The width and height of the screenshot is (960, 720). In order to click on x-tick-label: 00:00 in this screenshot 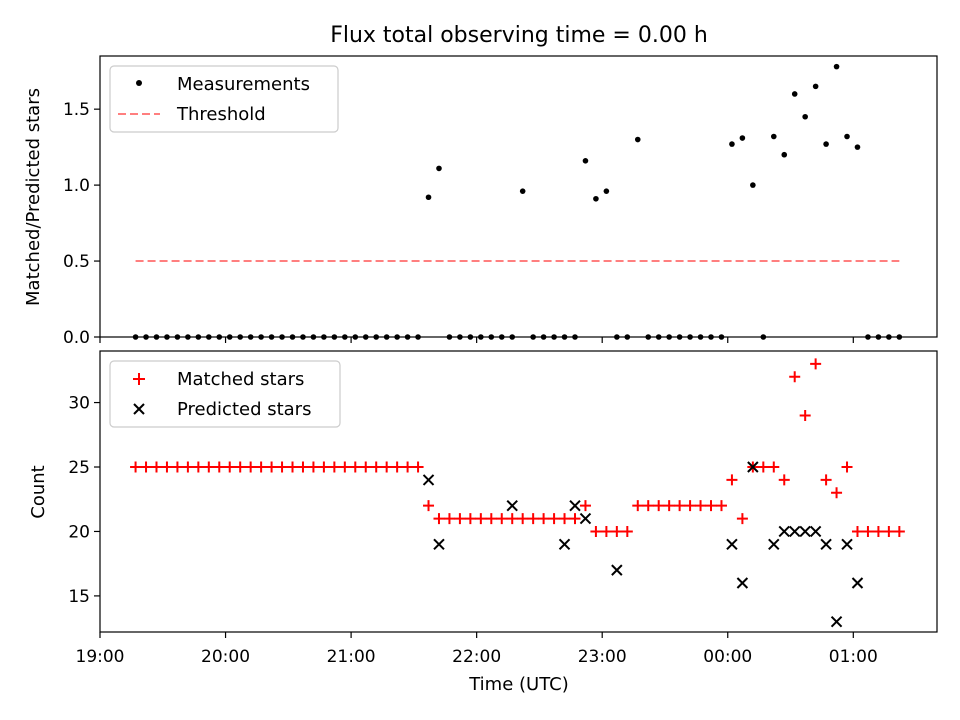, I will do `click(727, 657)`.